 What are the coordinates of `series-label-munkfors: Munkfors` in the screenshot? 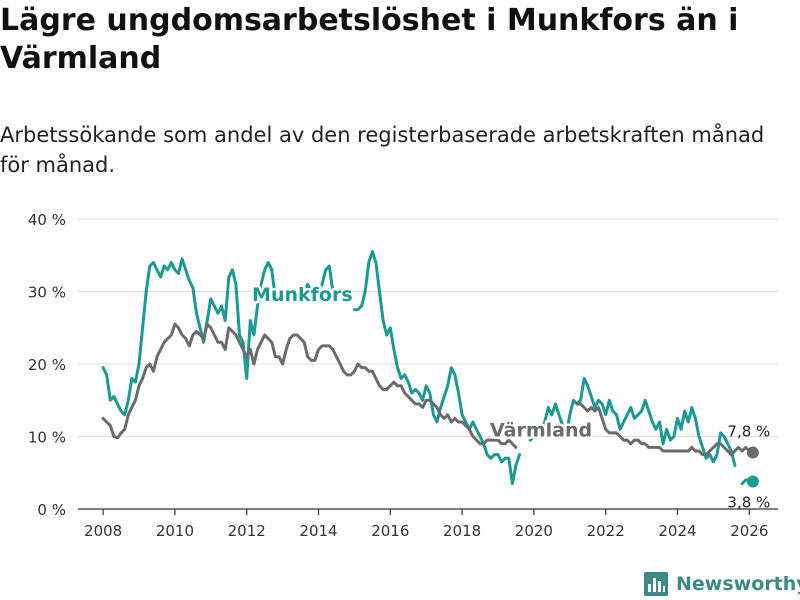 It's located at (302, 295).